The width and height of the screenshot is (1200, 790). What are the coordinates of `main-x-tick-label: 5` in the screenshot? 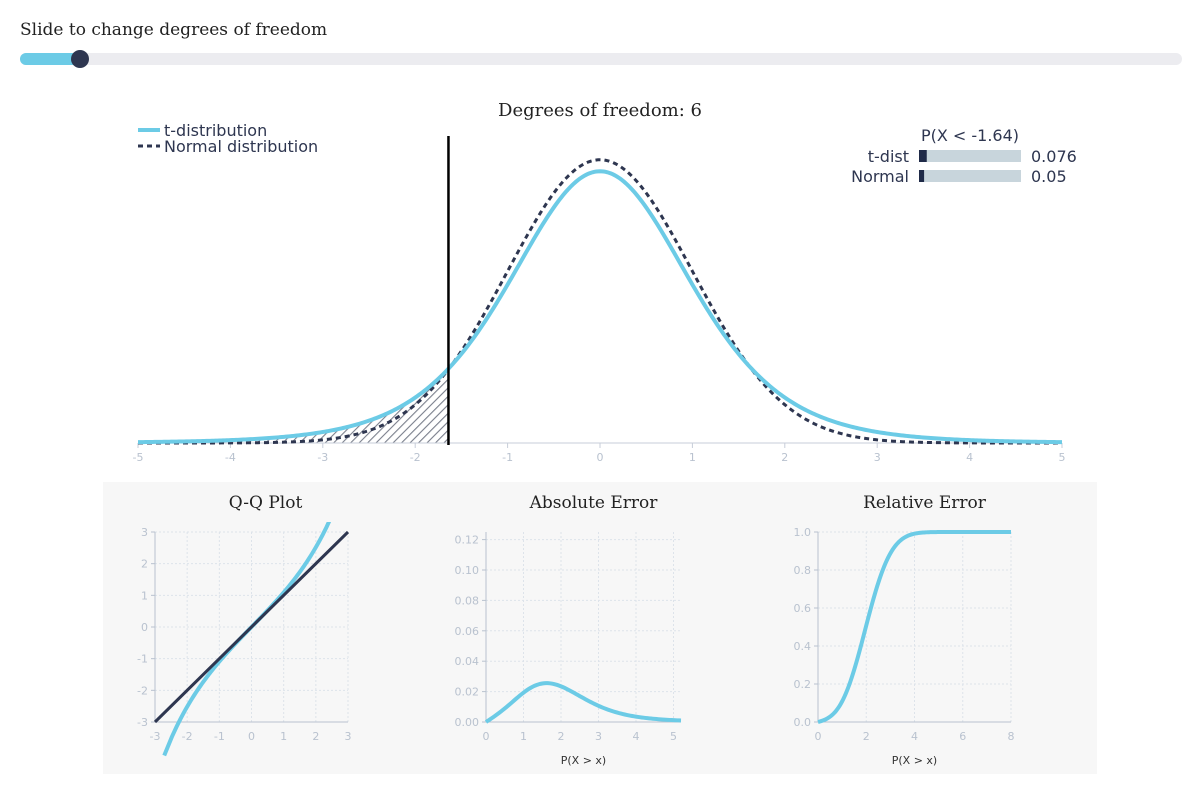 It's located at (1062, 457).